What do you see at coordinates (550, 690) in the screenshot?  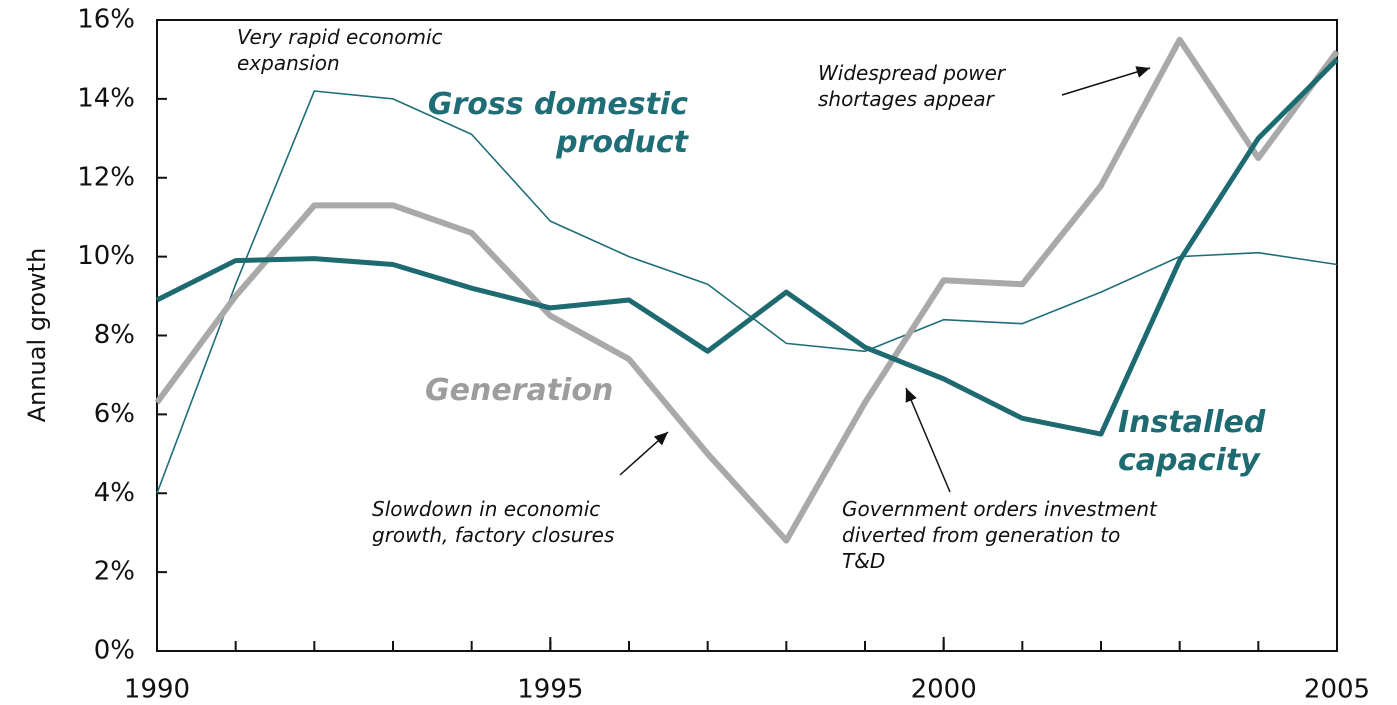 I see `x-tick-label: 1995` at bounding box center [550, 690].